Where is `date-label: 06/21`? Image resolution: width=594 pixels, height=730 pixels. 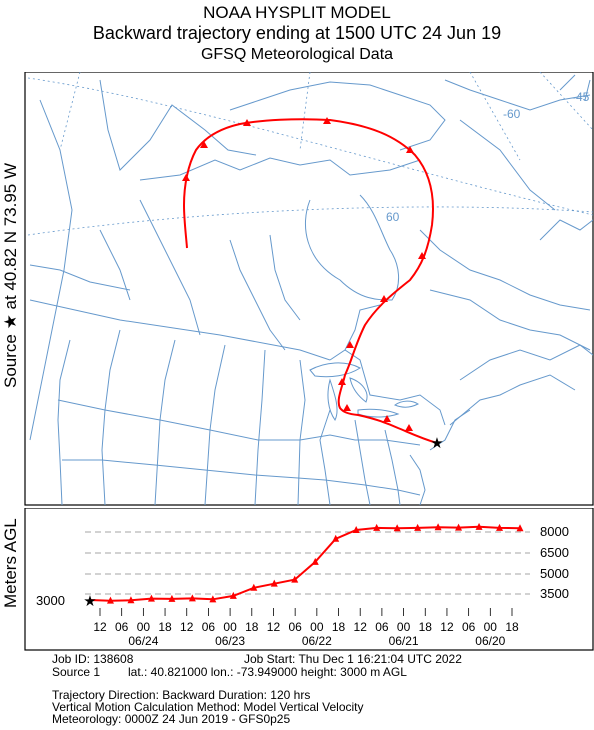 date-label: 06/21 is located at coordinates (404, 641).